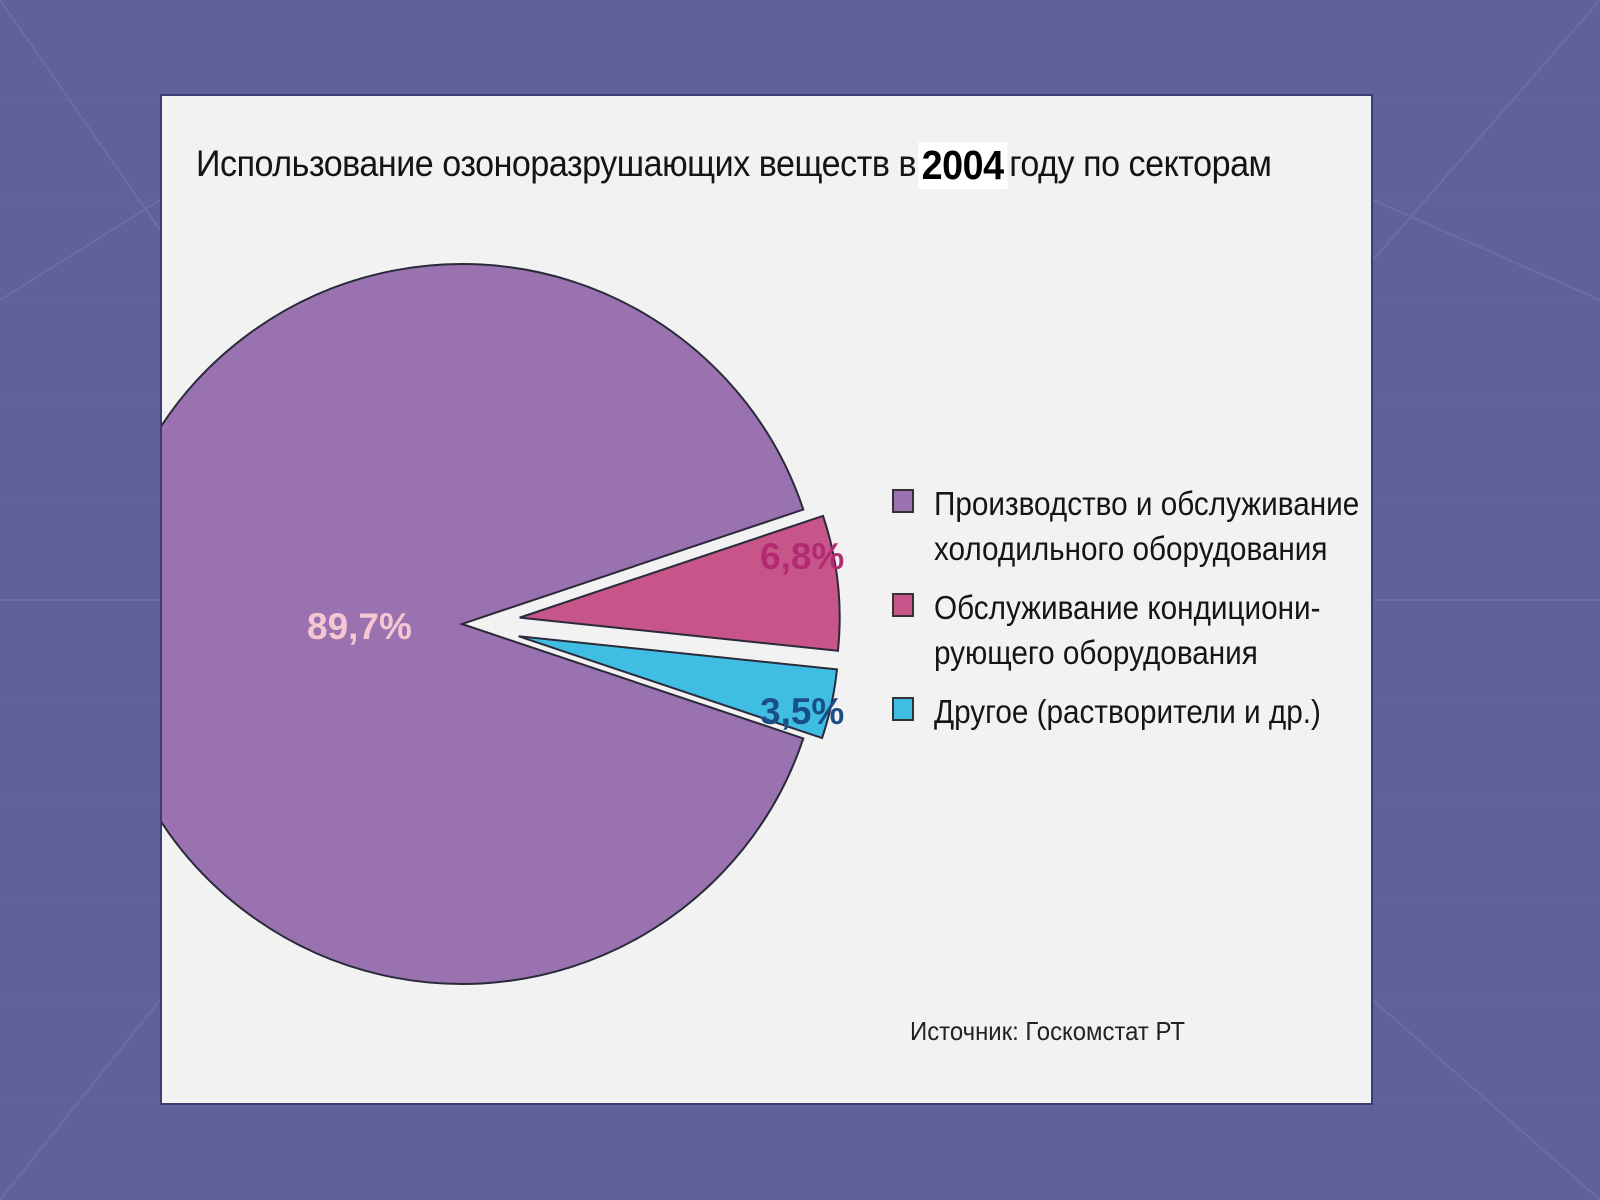 This screenshot has width=1600, height=1200. What do you see at coordinates (1048, 1031) in the screenshot?
I see `source-note: Источник: Госкомстат РТ` at bounding box center [1048, 1031].